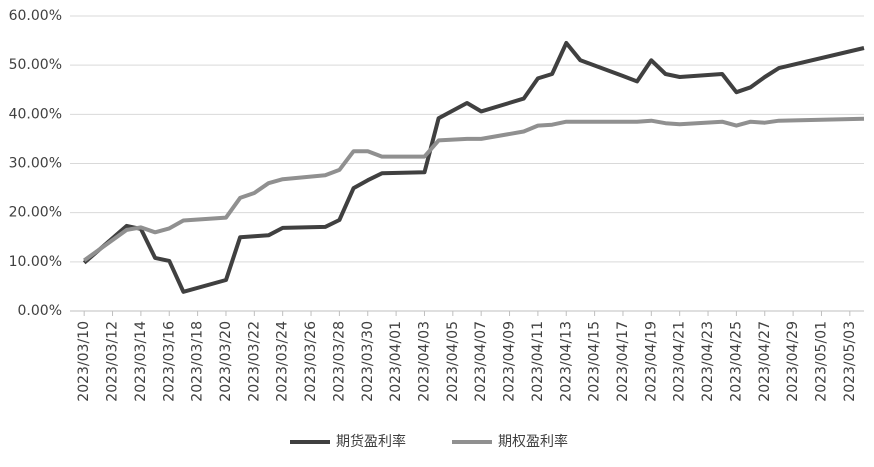  I want to click on x-tick-label: 2023/04/23, so click(708, 361).